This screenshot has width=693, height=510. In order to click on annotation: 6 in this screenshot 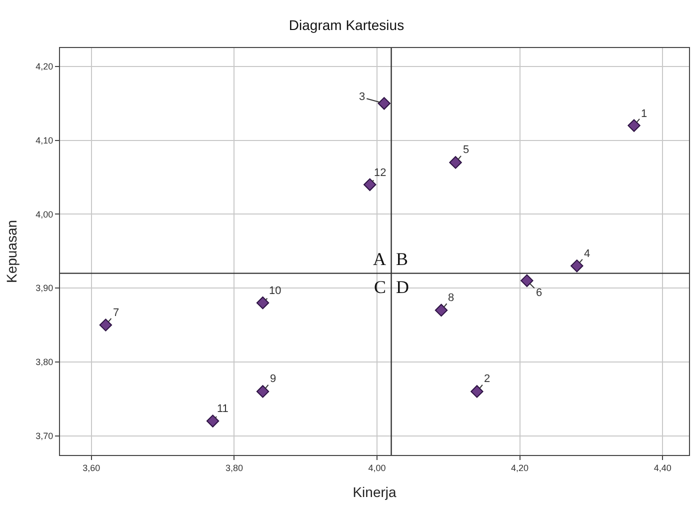, I will do `click(539, 293)`.